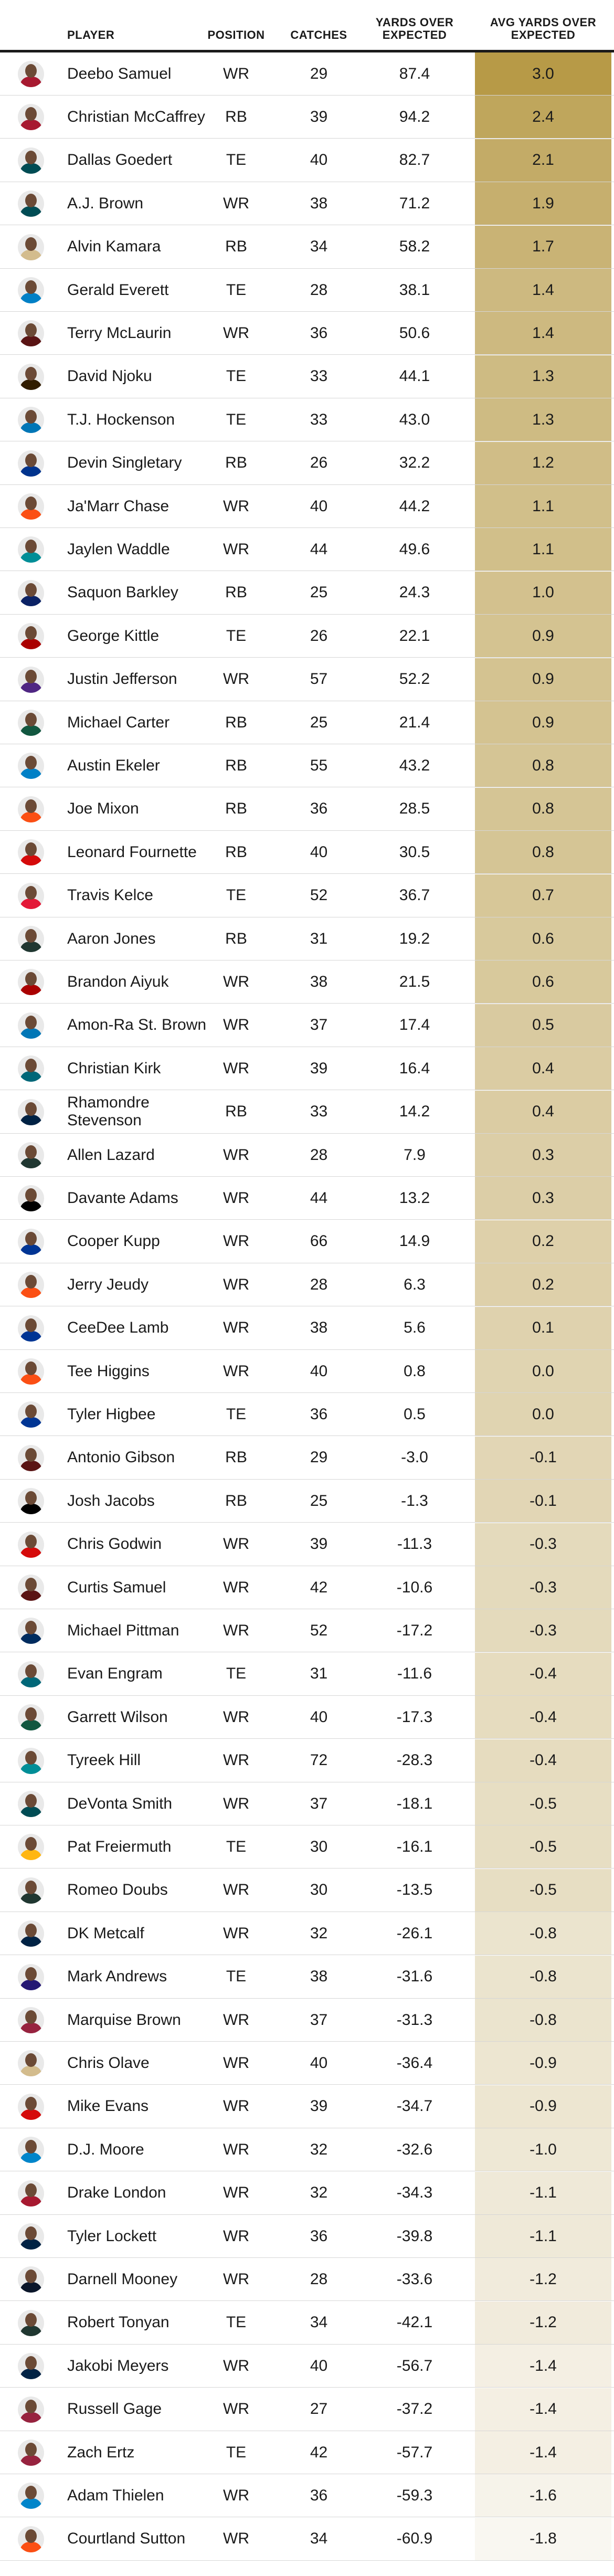  I want to click on player-catches: 42, so click(319, 2452).